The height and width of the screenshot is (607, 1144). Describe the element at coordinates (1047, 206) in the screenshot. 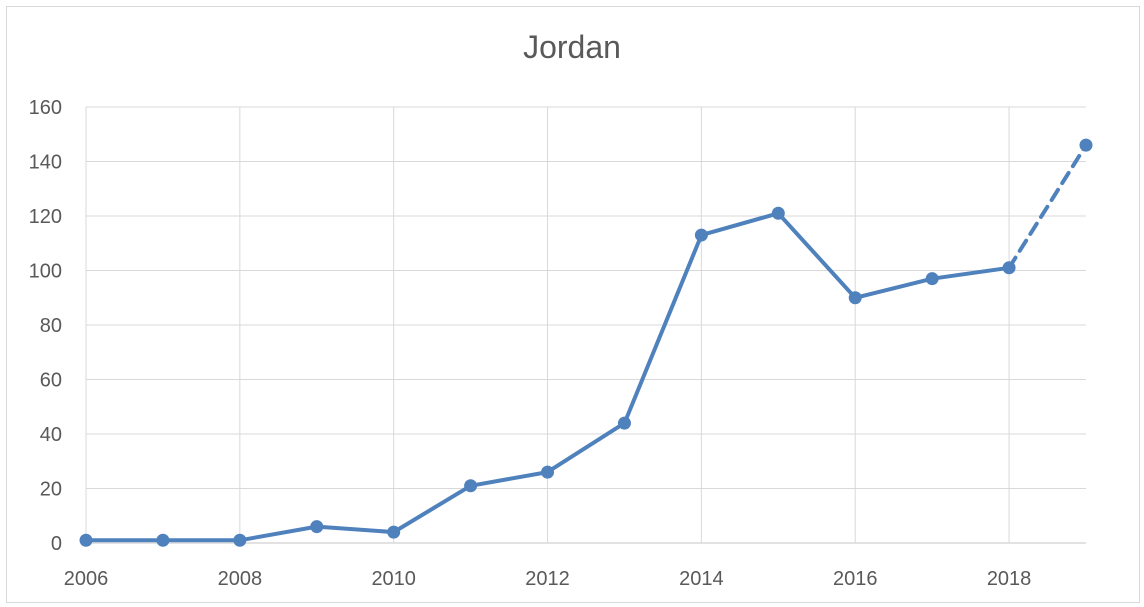

I see `series-line-dashed` at that location.